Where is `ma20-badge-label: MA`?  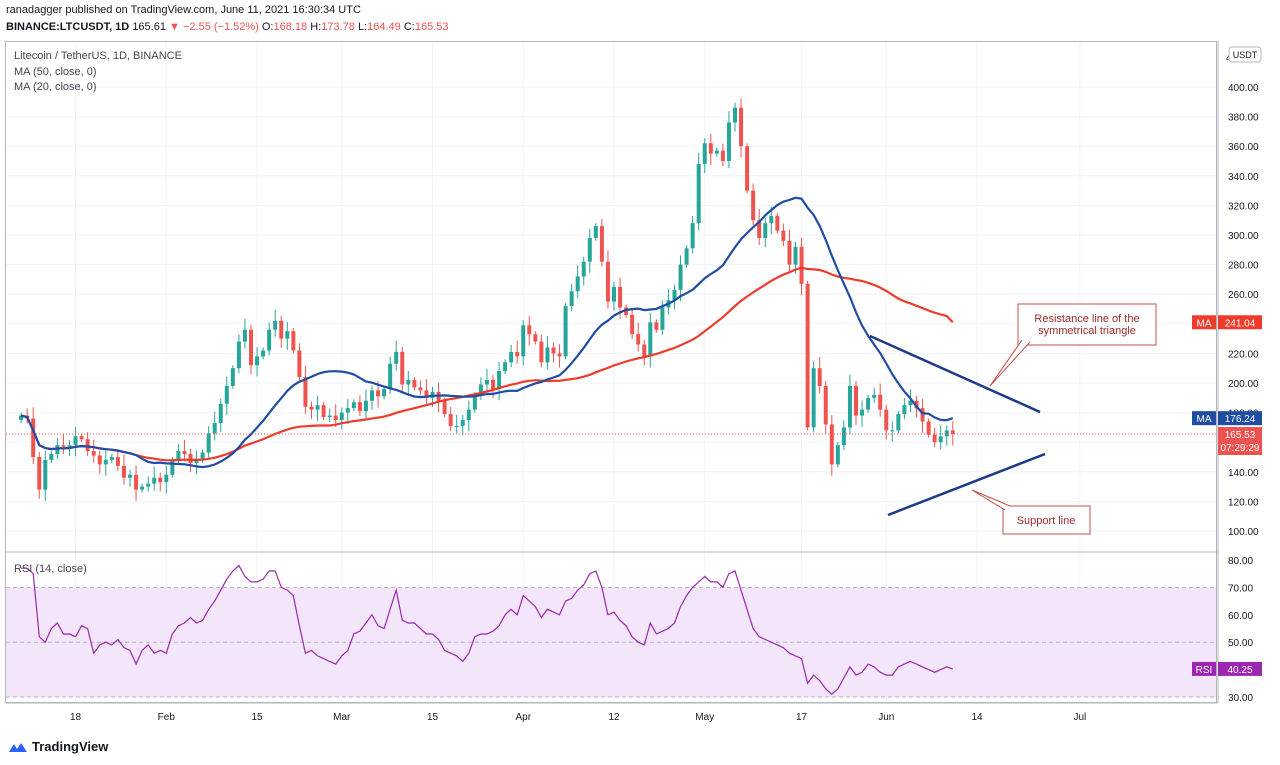
ma20-badge-label: MA is located at coordinates (1204, 419).